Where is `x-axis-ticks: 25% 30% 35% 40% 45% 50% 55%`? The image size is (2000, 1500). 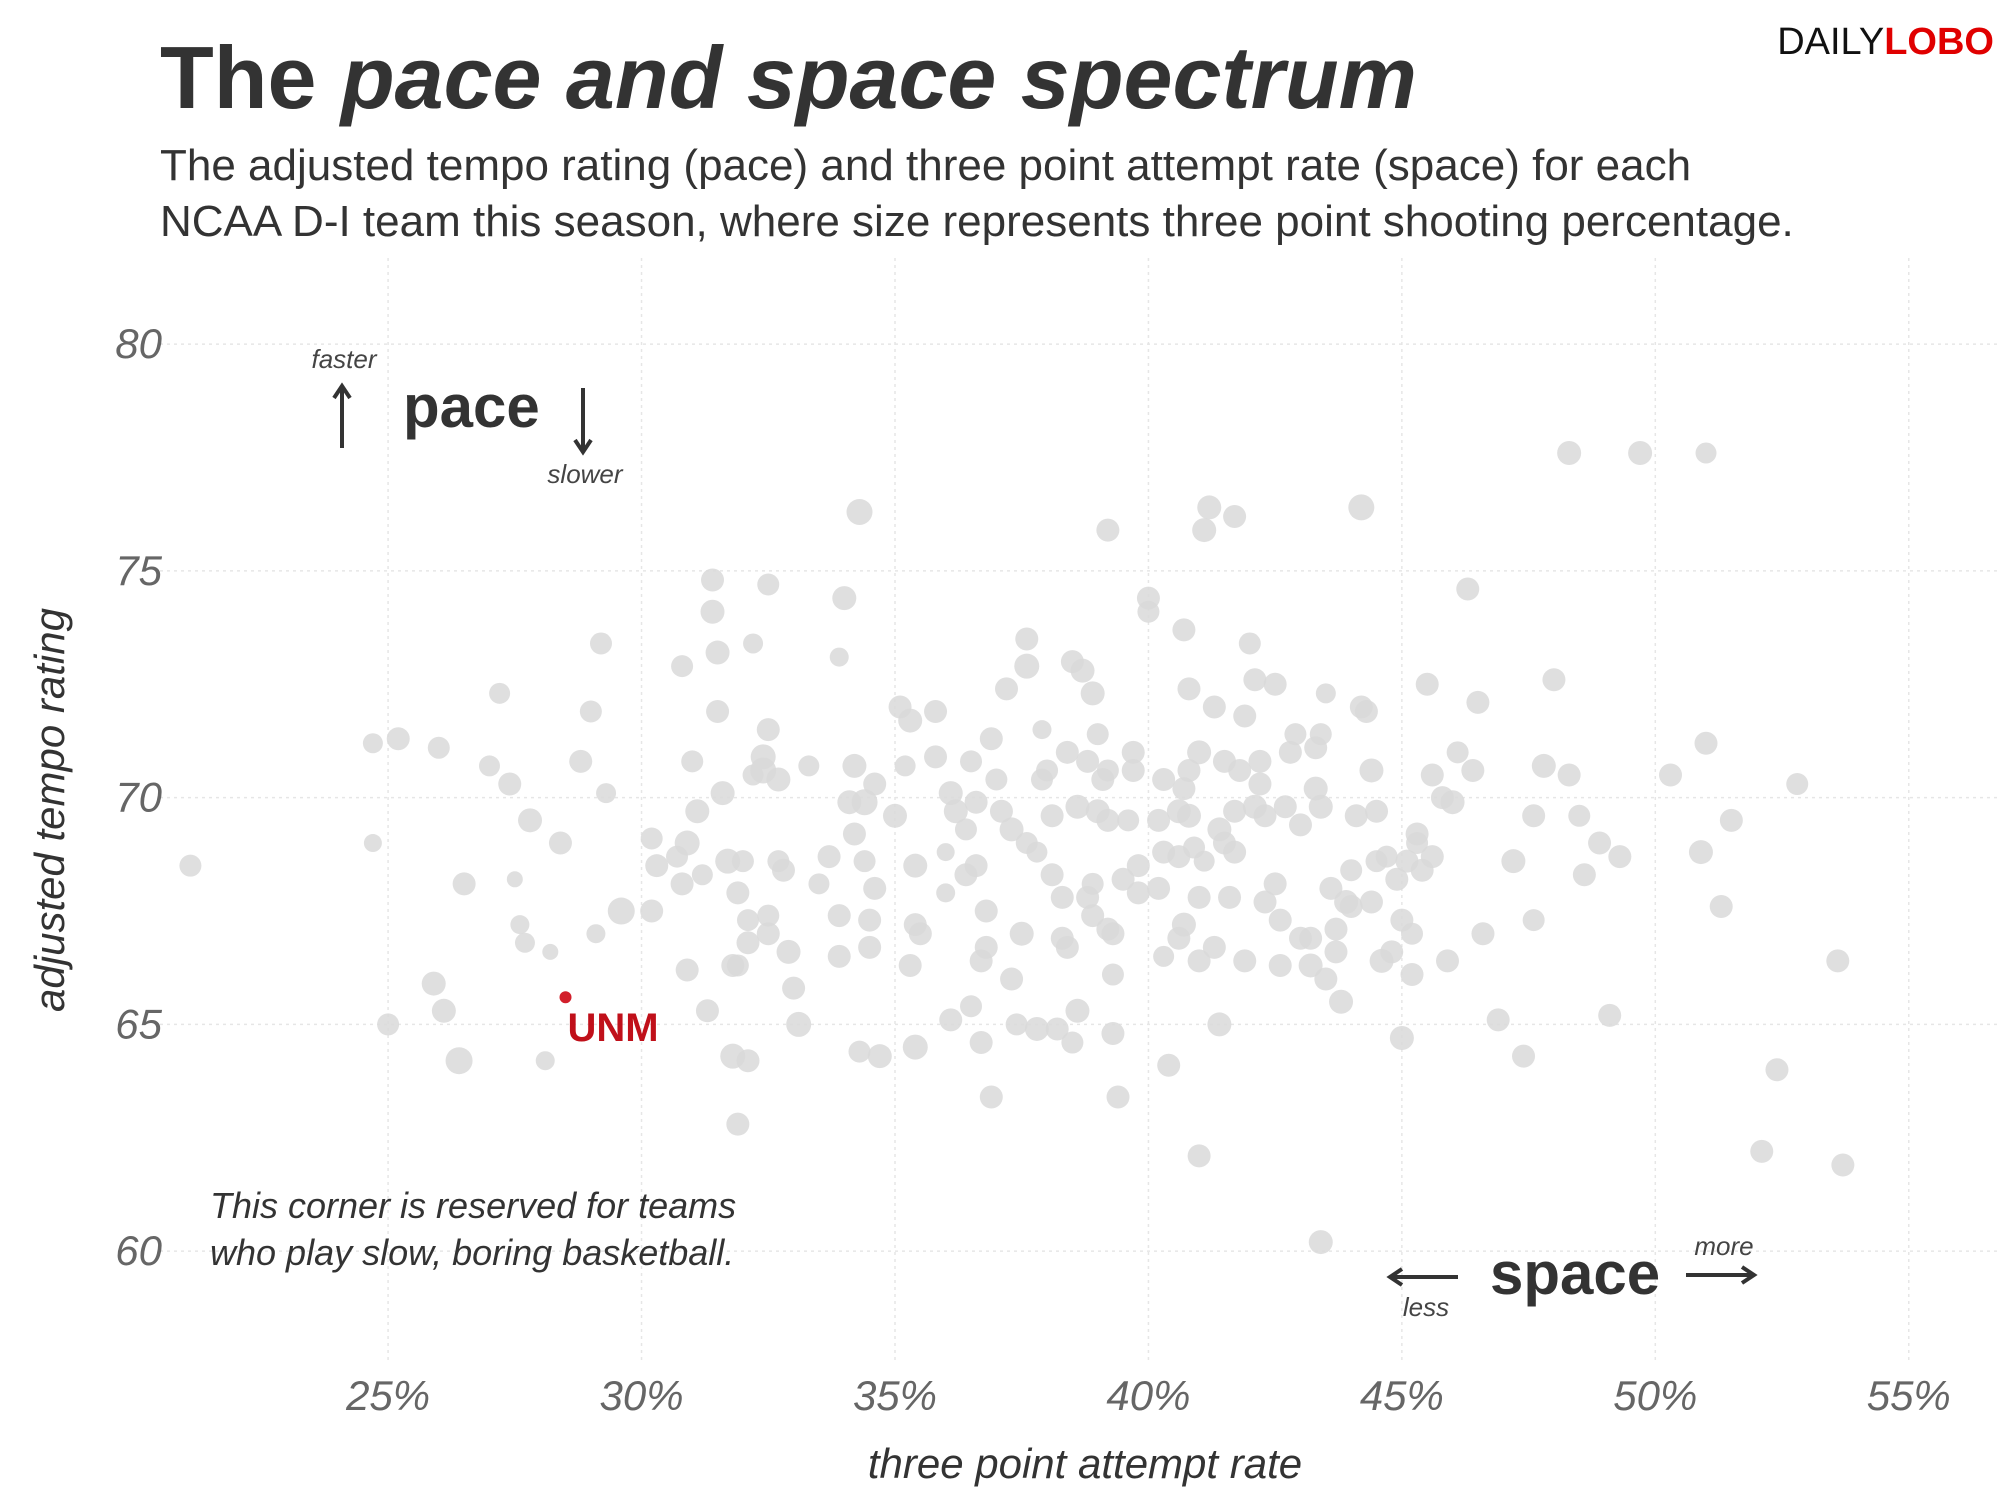
x-axis-ticks: 25% 30% 35% 40% 45% 50% 55% is located at coordinates (1148, 1395).